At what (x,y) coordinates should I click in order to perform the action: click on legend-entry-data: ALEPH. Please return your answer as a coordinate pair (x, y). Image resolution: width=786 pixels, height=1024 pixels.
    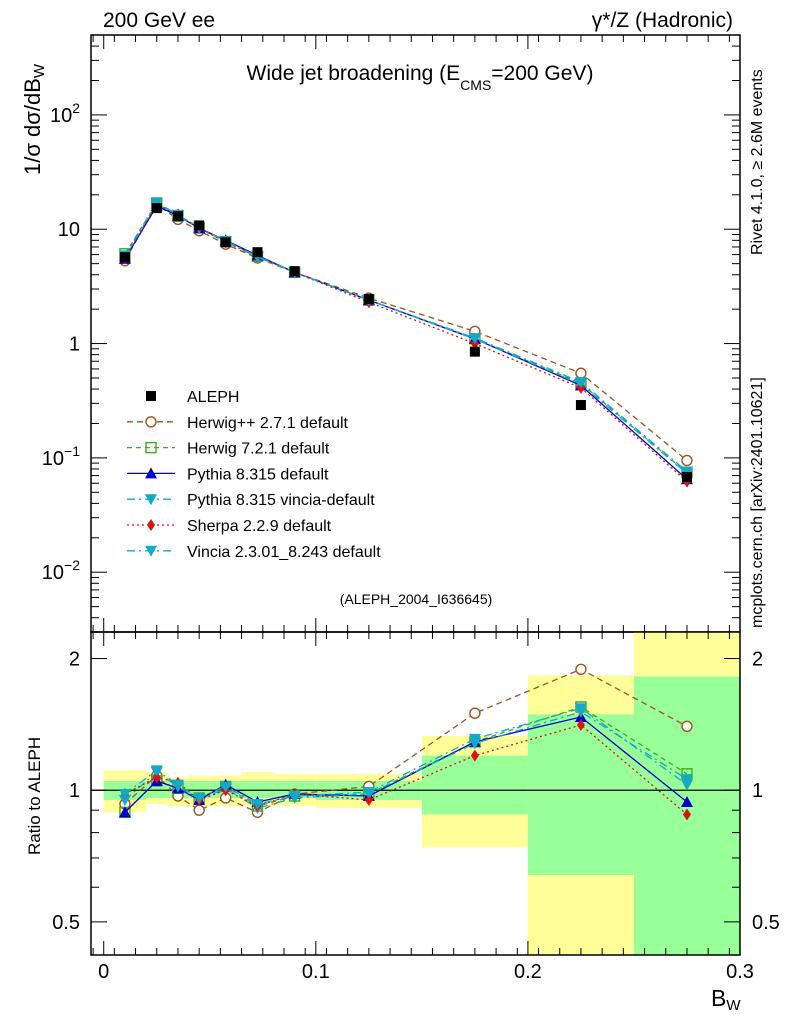
    Looking at the image, I should click on (192, 397).